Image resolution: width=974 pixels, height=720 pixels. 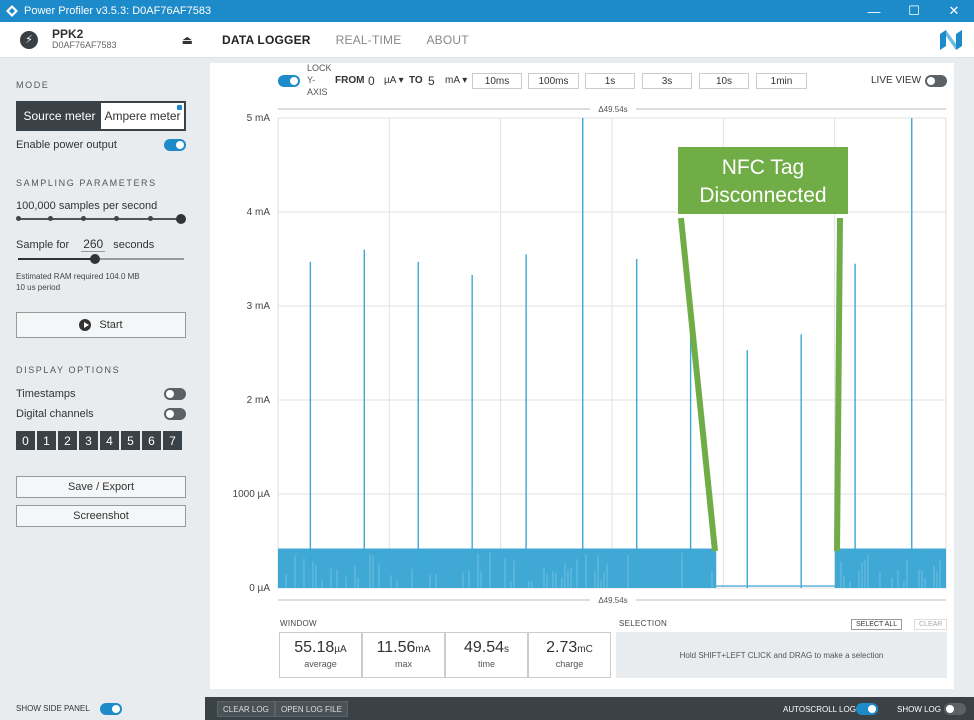 I want to click on window-3s-button: 3s, so click(x=667, y=81).